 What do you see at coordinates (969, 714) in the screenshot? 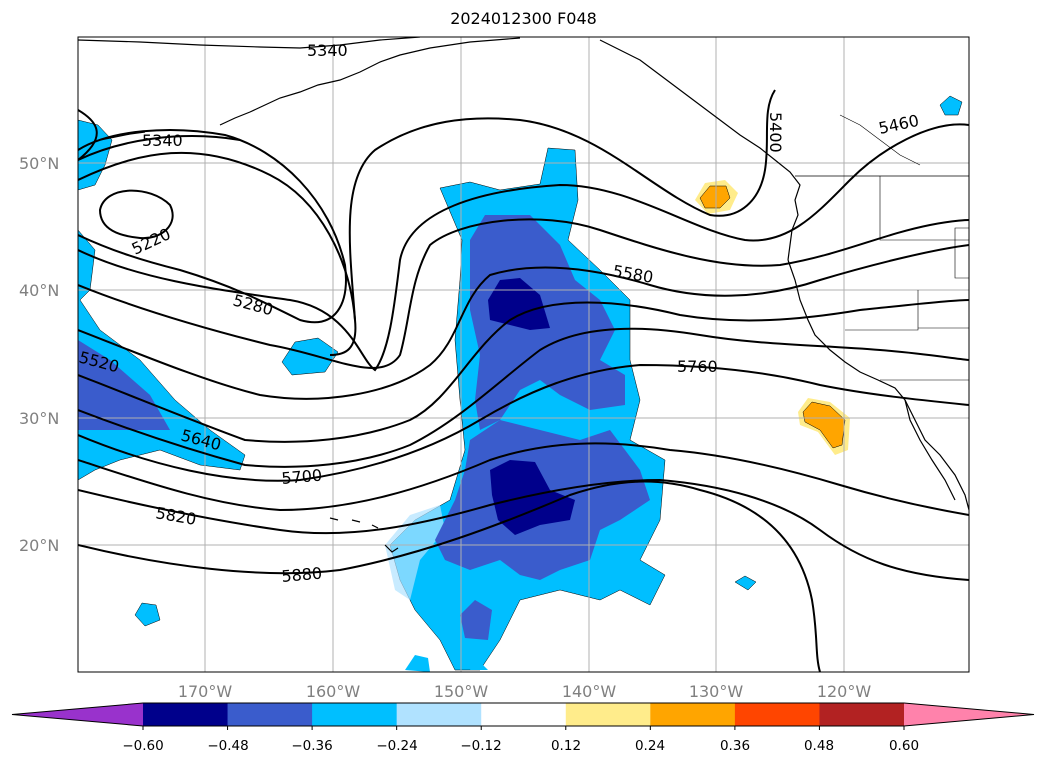
I see `colorbar-extend-high` at bounding box center [969, 714].